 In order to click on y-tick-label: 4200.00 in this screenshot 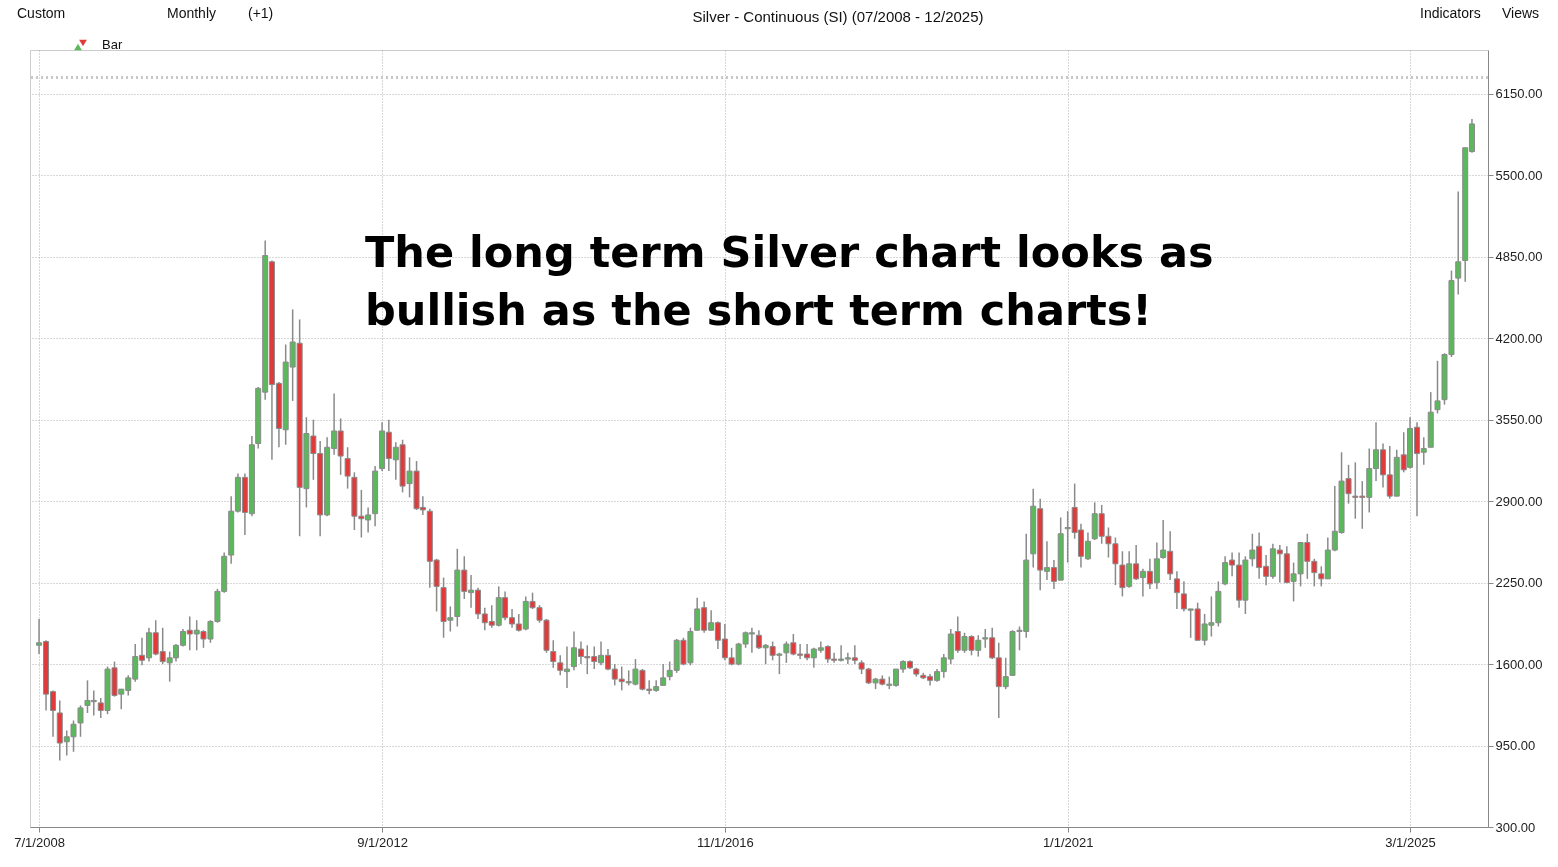, I will do `click(1519, 338)`.